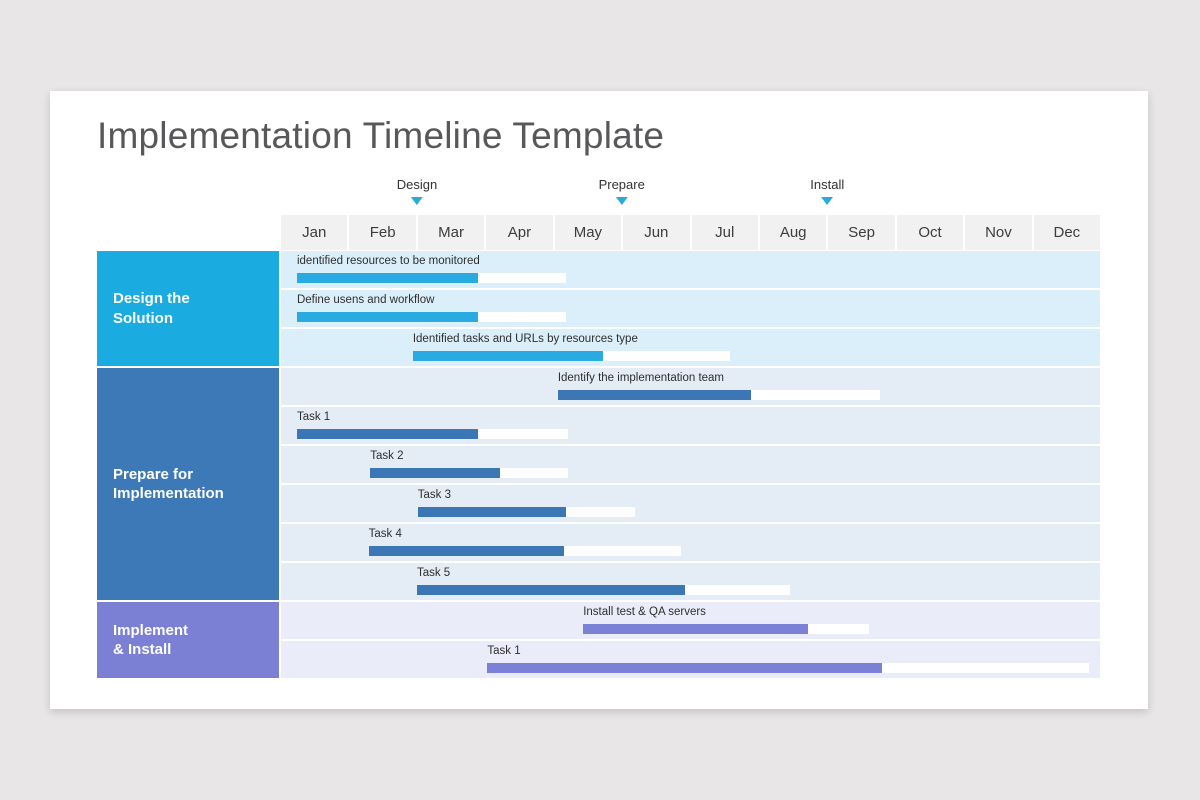 The image size is (1200, 800). What do you see at coordinates (151, 630) in the screenshot?
I see `phase-block-label-line: Implement` at bounding box center [151, 630].